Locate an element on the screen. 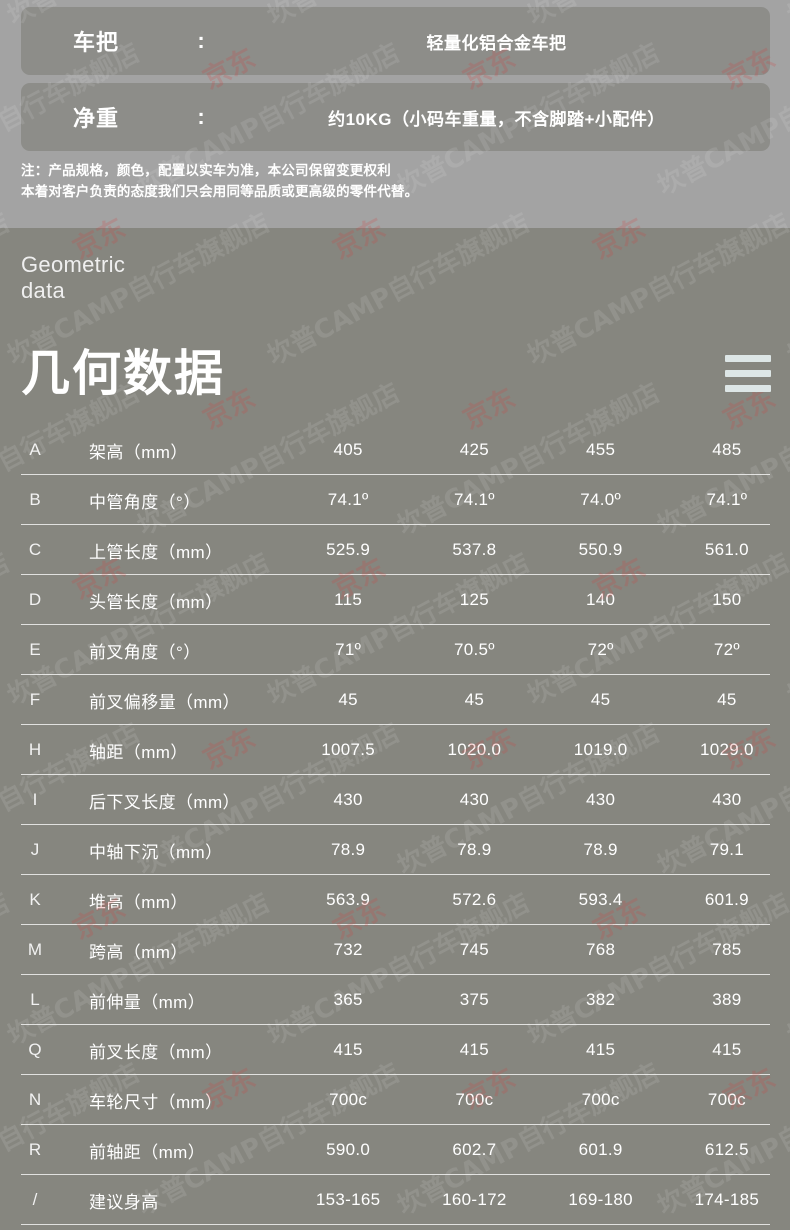 This screenshot has height=1230, width=790. row-value: 485 is located at coordinates (727, 449).